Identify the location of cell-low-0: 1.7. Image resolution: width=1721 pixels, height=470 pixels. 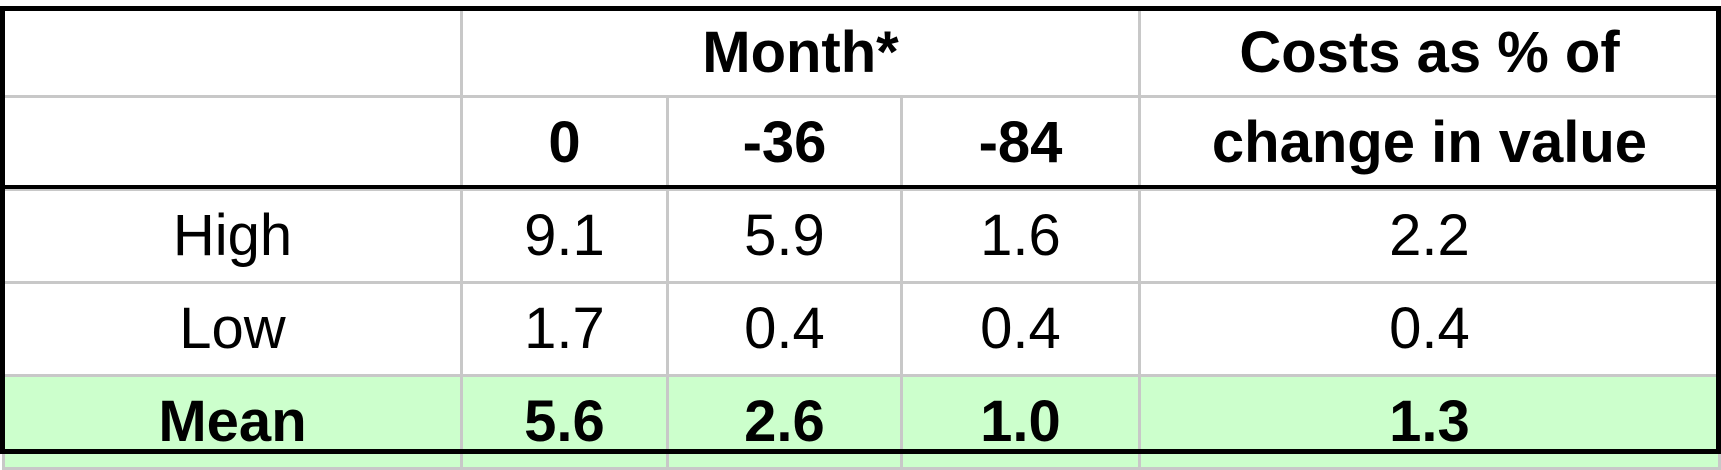
(564, 329).